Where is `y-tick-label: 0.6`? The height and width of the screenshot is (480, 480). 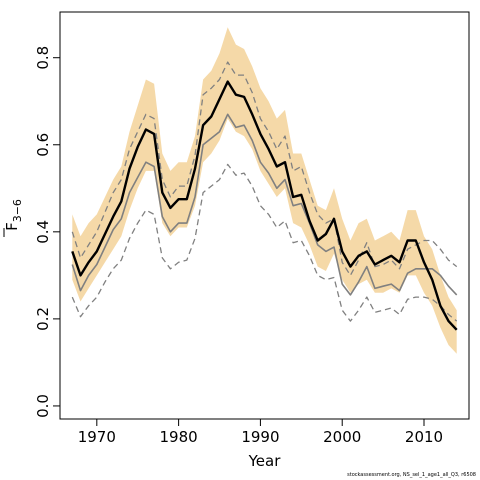 y-tick-label: 0.6 is located at coordinates (43, 145).